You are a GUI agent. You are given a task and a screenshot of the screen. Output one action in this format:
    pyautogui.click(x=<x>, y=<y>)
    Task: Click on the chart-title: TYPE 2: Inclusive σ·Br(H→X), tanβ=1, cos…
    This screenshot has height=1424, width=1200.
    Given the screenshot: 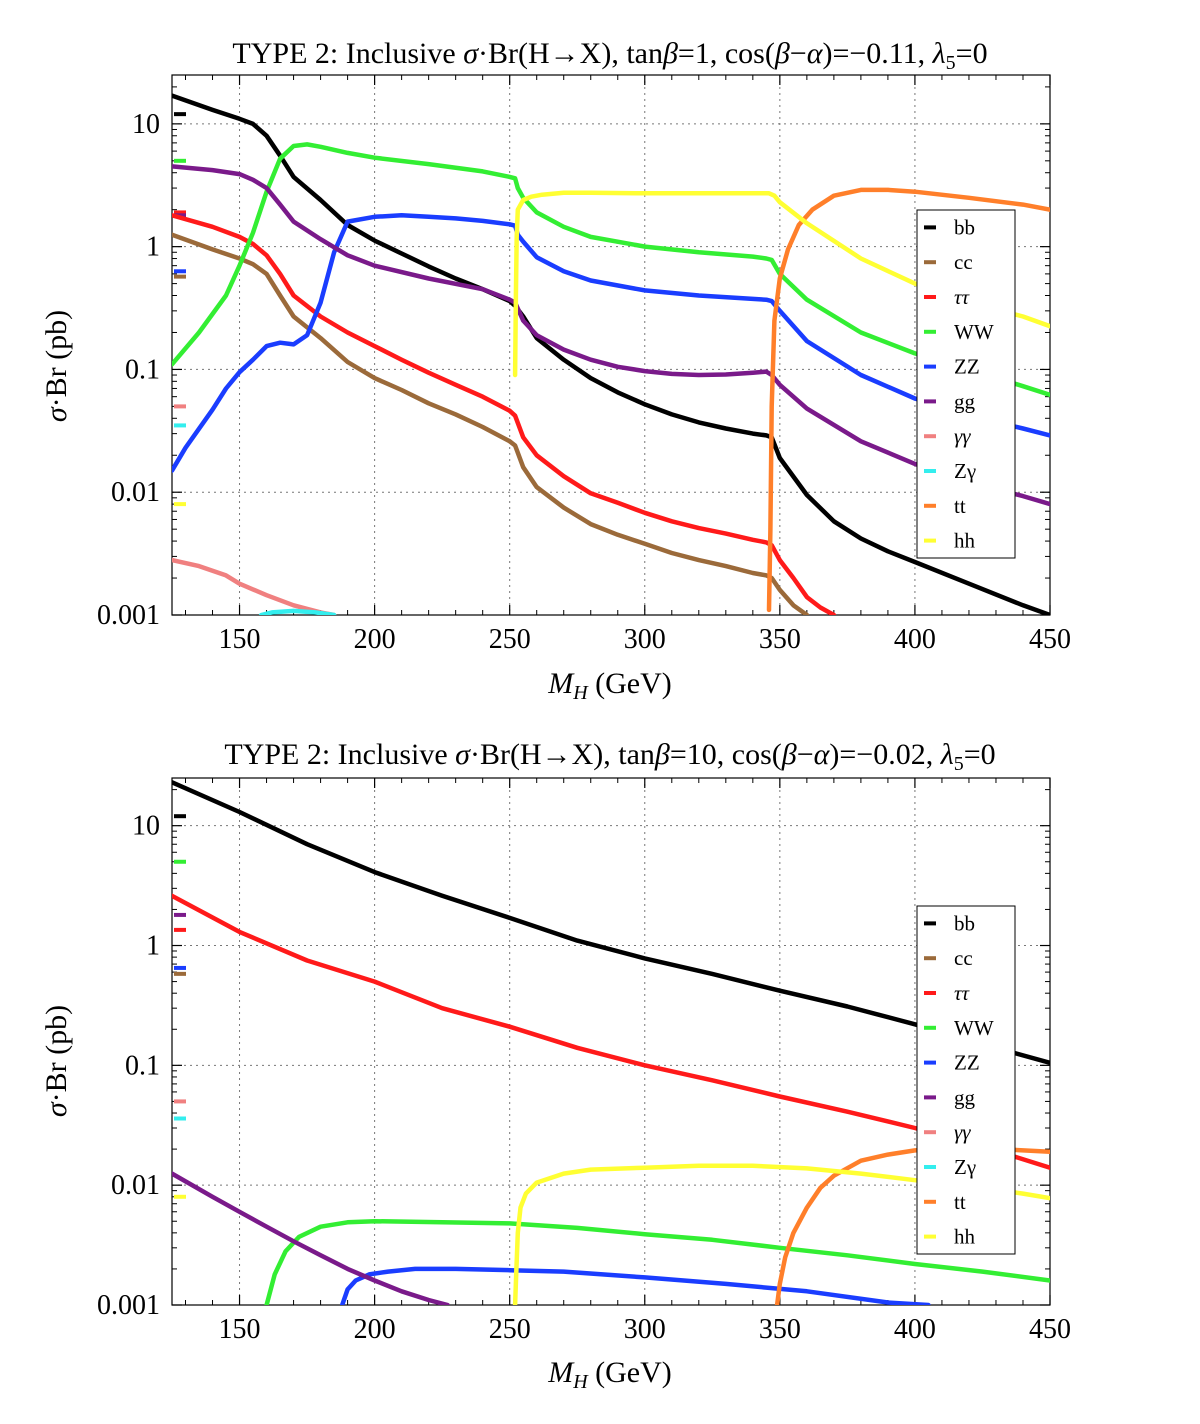 What is the action you would take?
    pyautogui.click(x=609, y=55)
    